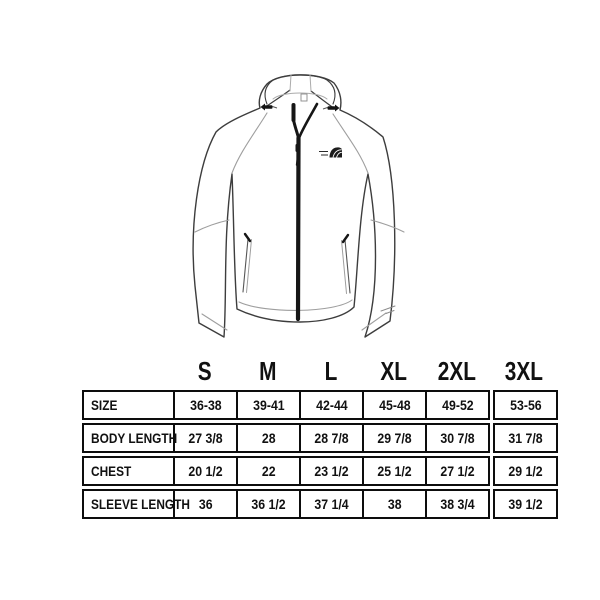  What do you see at coordinates (141, 504) in the screenshot?
I see `row-label-sleeve-length: SLEEVE LENGTH` at bounding box center [141, 504].